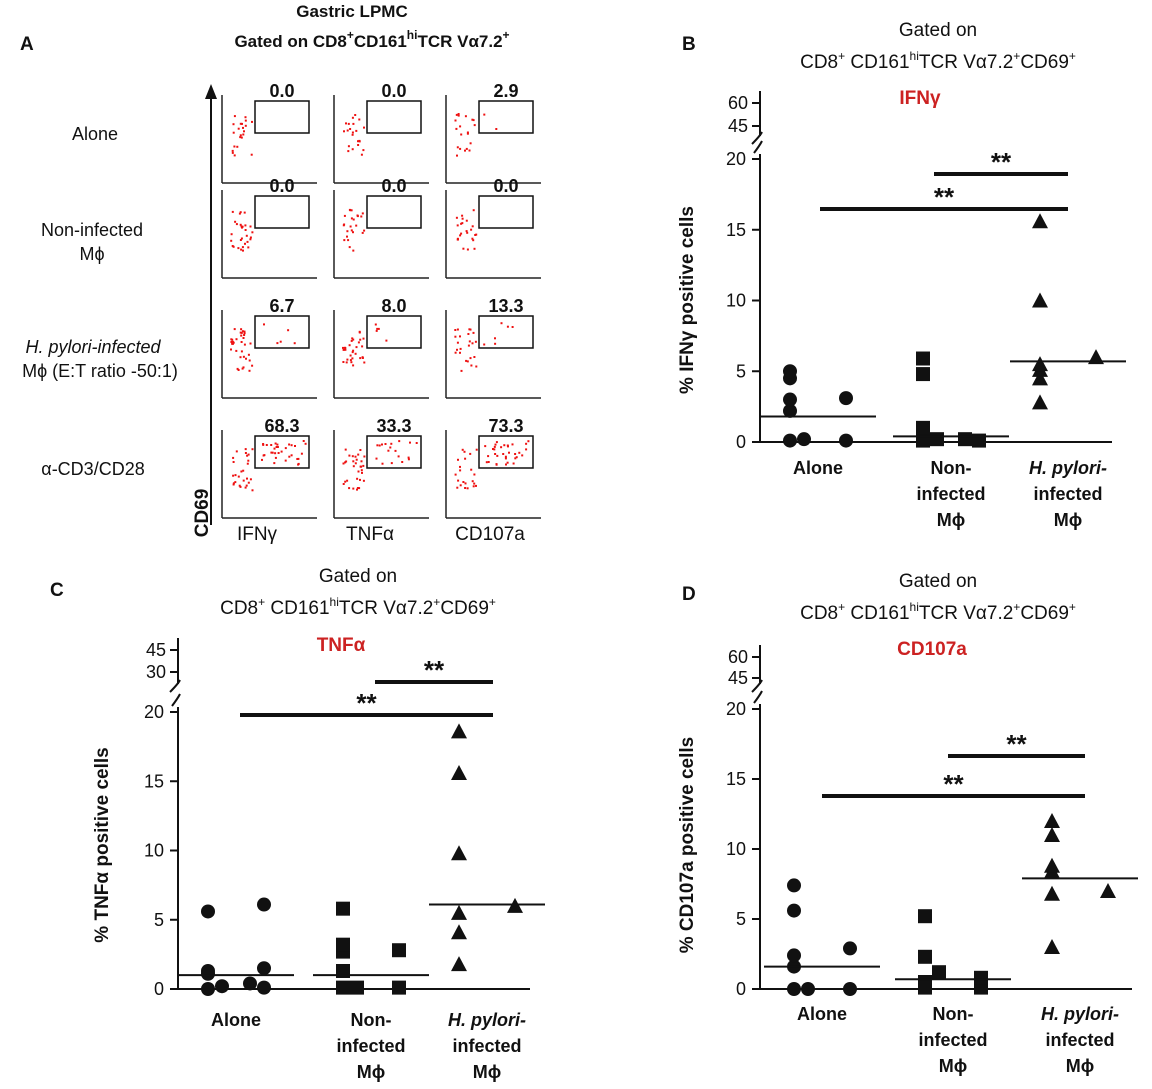 Image resolution: width=1152 pixels, height=1089 pixels. What do you see at coordinates (758, 697) in the screenshot?
I see `y-axis-break-mark` at bounding box center [758, 697].